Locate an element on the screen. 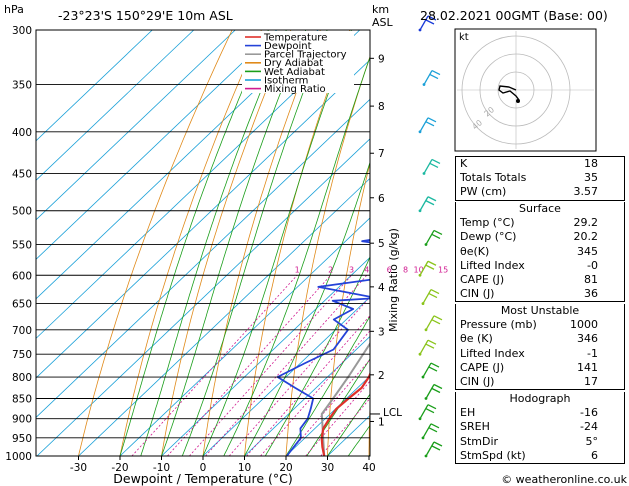 The height and width of the screenshot is (486, 629). hodograph-title: Hodograph is located at coordinates (540, 398).